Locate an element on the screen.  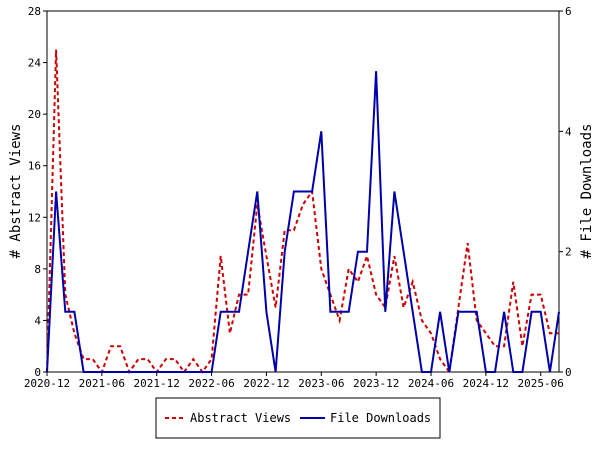
y-tick-label-left: 24 is located at coordinates (35, 63).